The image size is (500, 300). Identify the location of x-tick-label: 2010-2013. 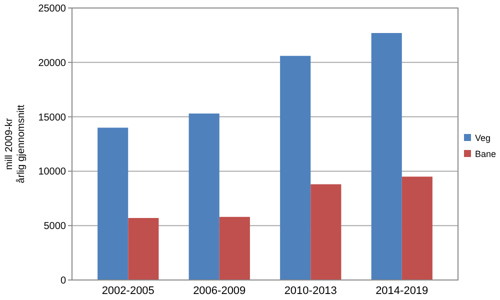
(310, 291).